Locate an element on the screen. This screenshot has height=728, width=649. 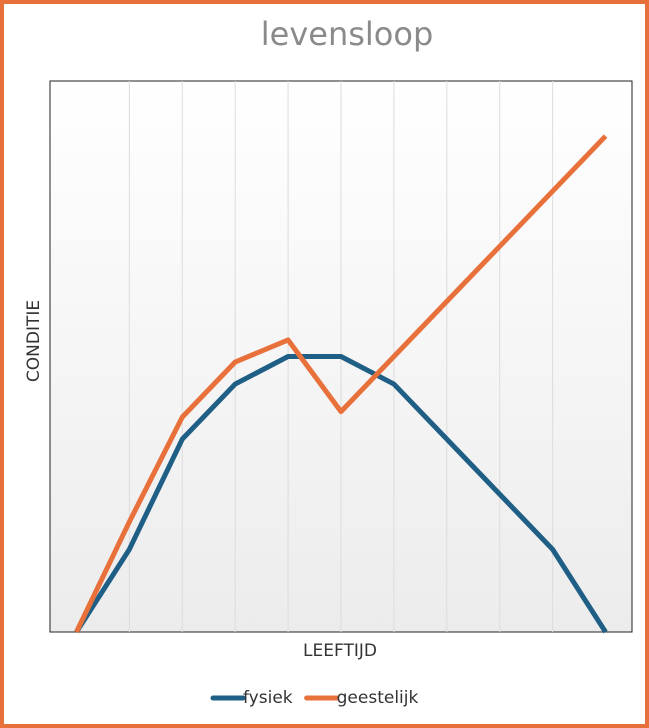
x-axis-label: LEEFTIJD is located at coordinates (340, 651).